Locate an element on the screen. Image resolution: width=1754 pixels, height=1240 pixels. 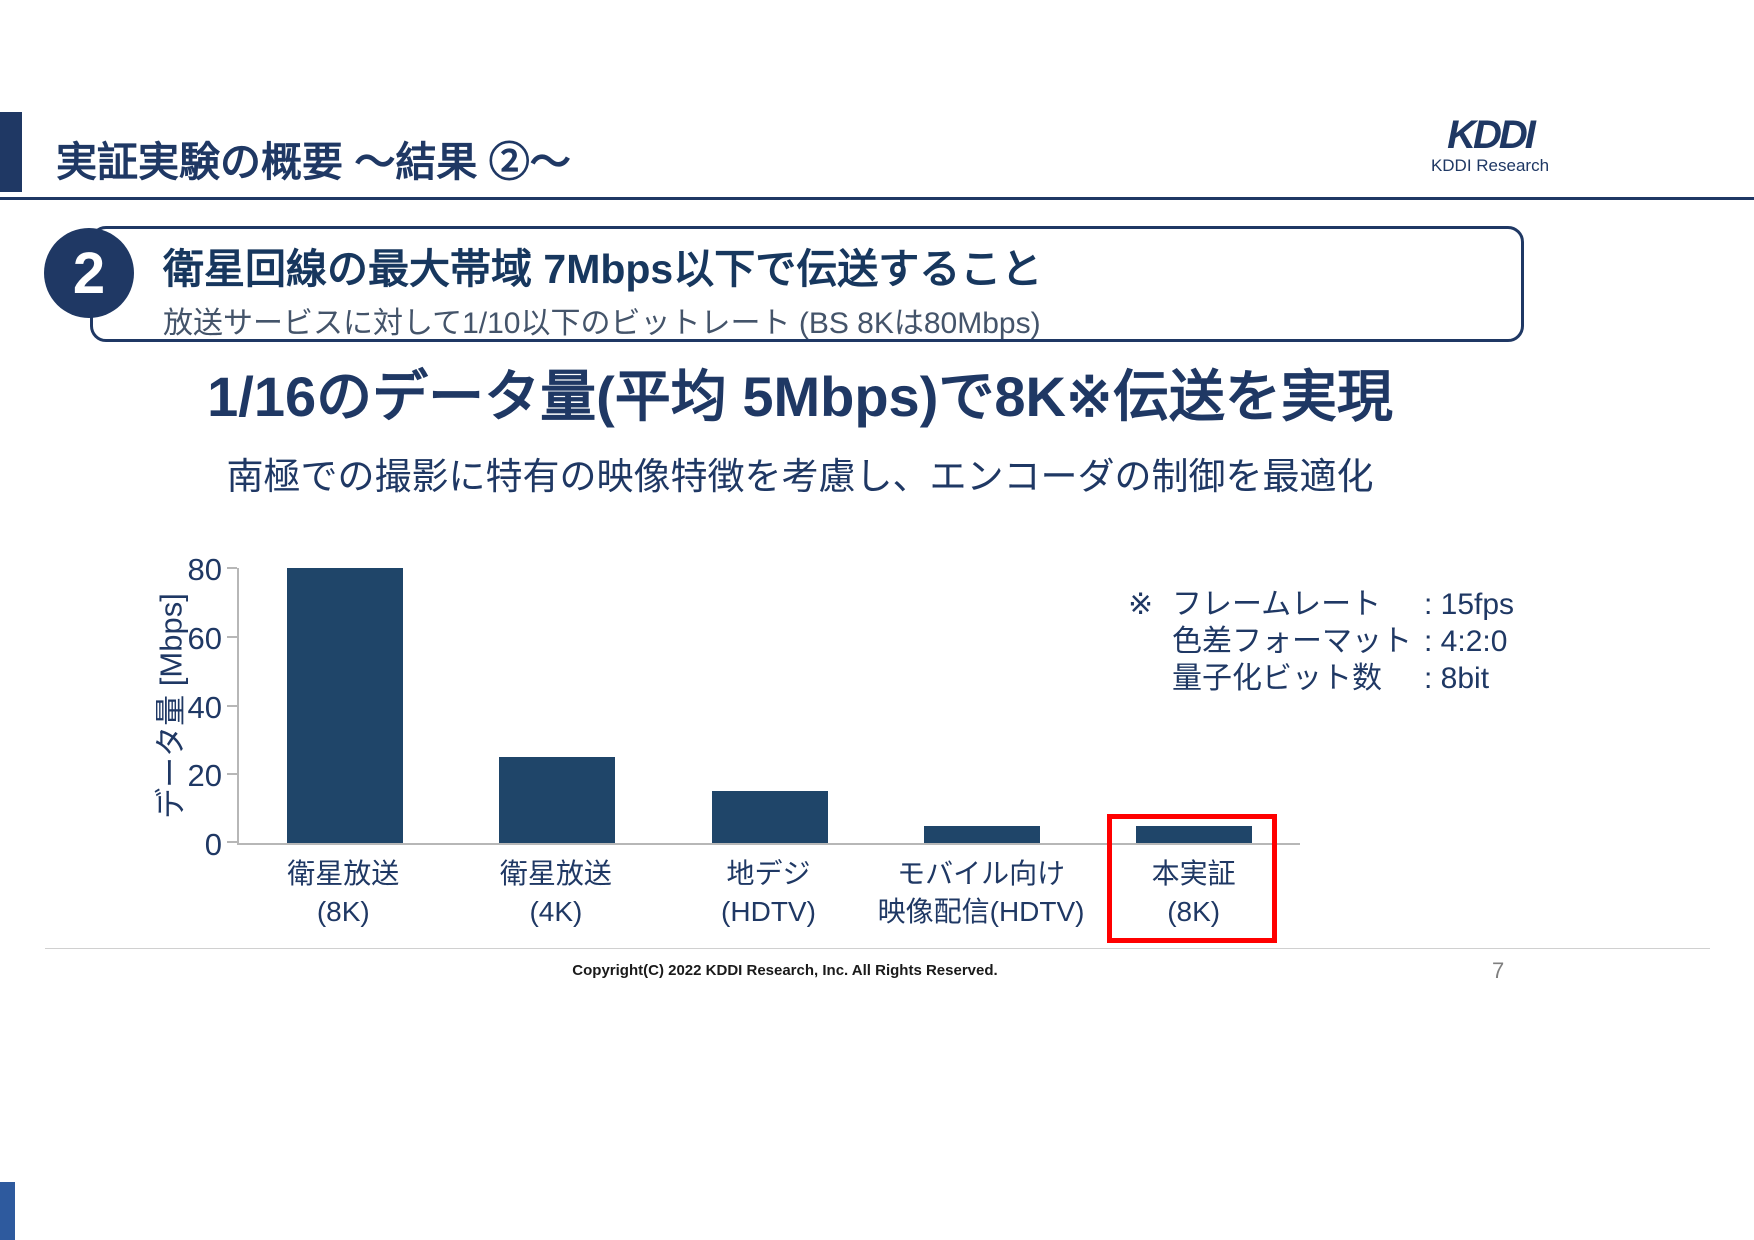
point-number: 2 is located at coordinates (89, 273).